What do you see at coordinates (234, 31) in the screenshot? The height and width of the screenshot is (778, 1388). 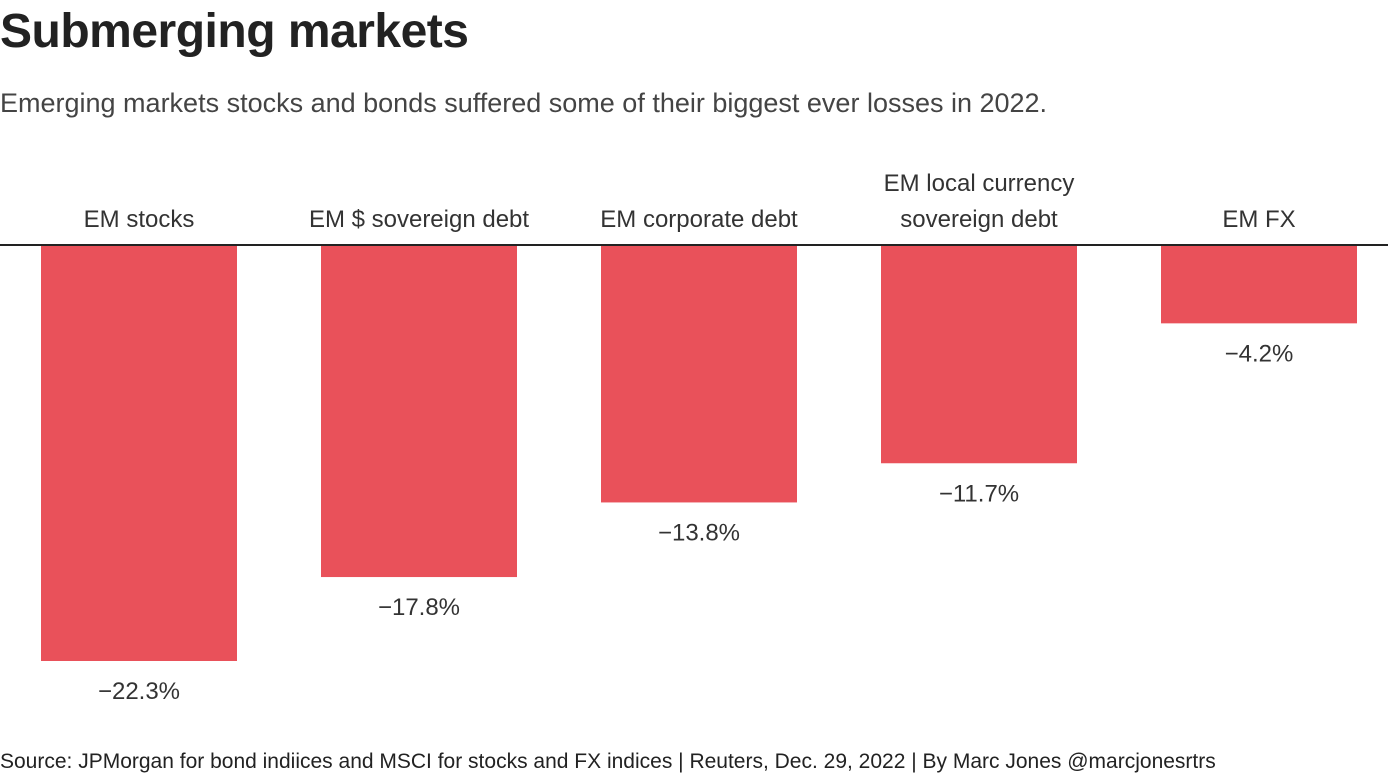 I see `chart-title: Submerging markets` at bounding box center [234, 31].